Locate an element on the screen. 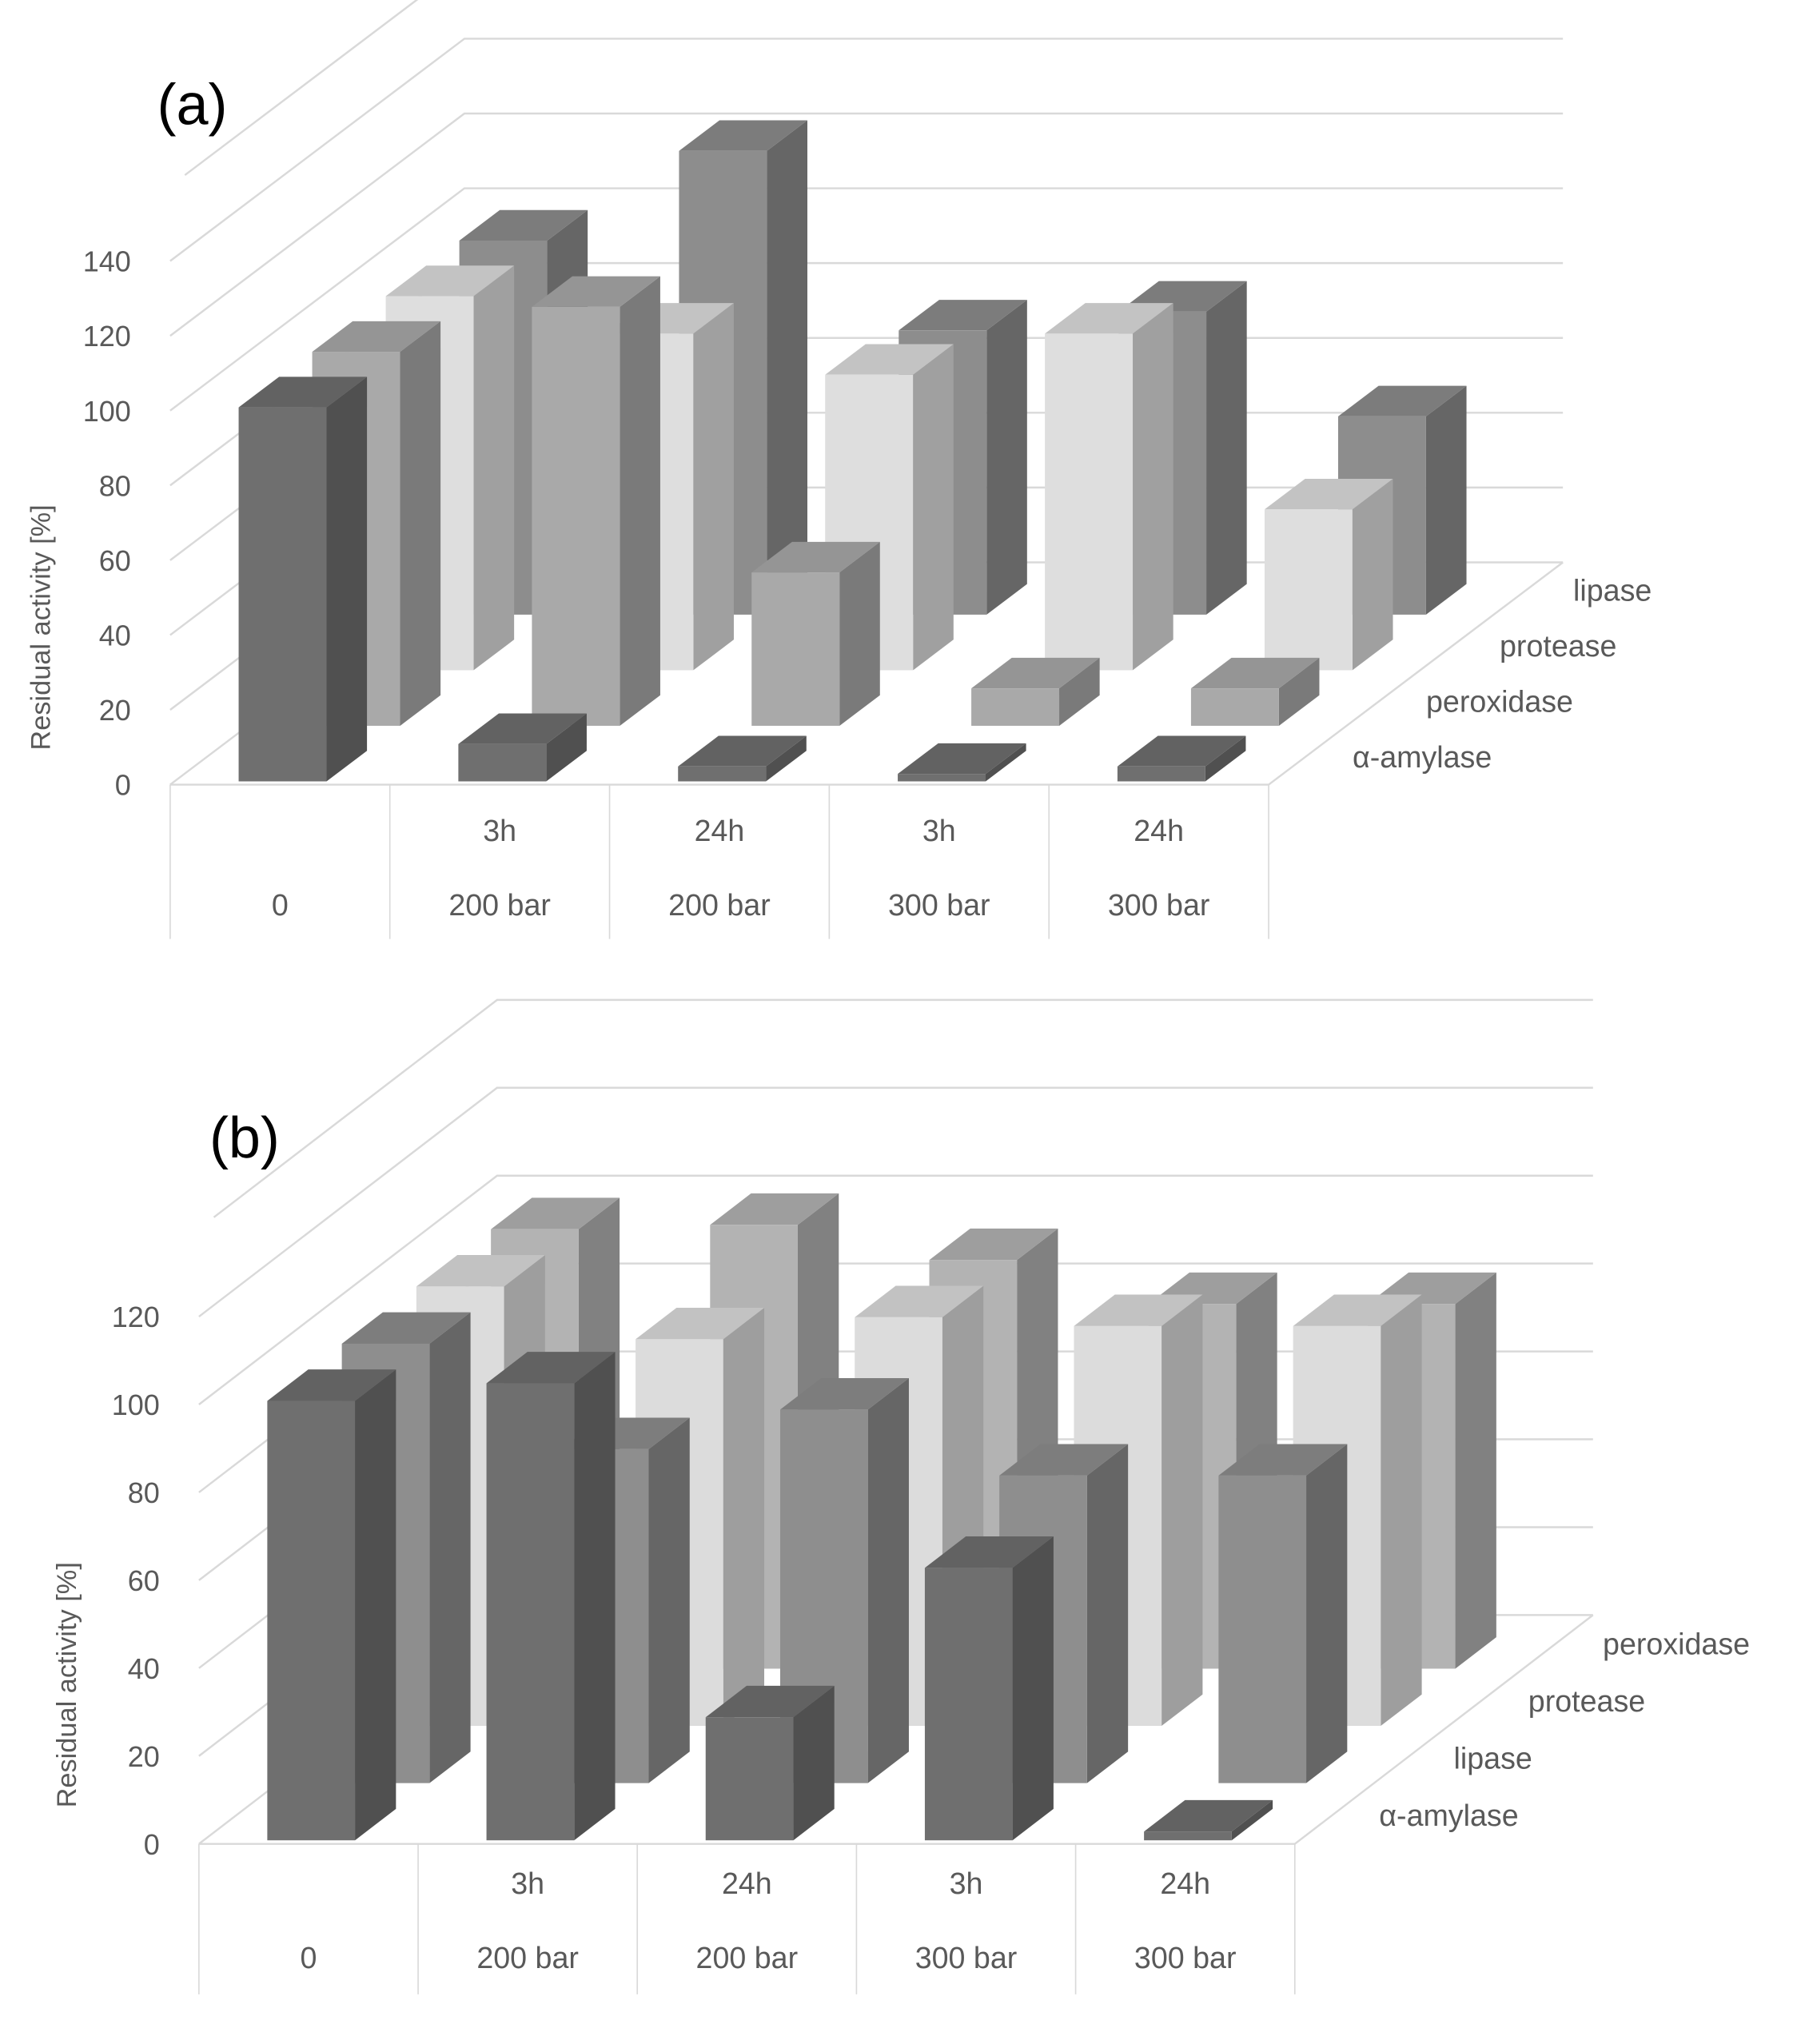 The image size is (1805, 2044). y-tick-label: 0 is located at coordinates (152, 1844).